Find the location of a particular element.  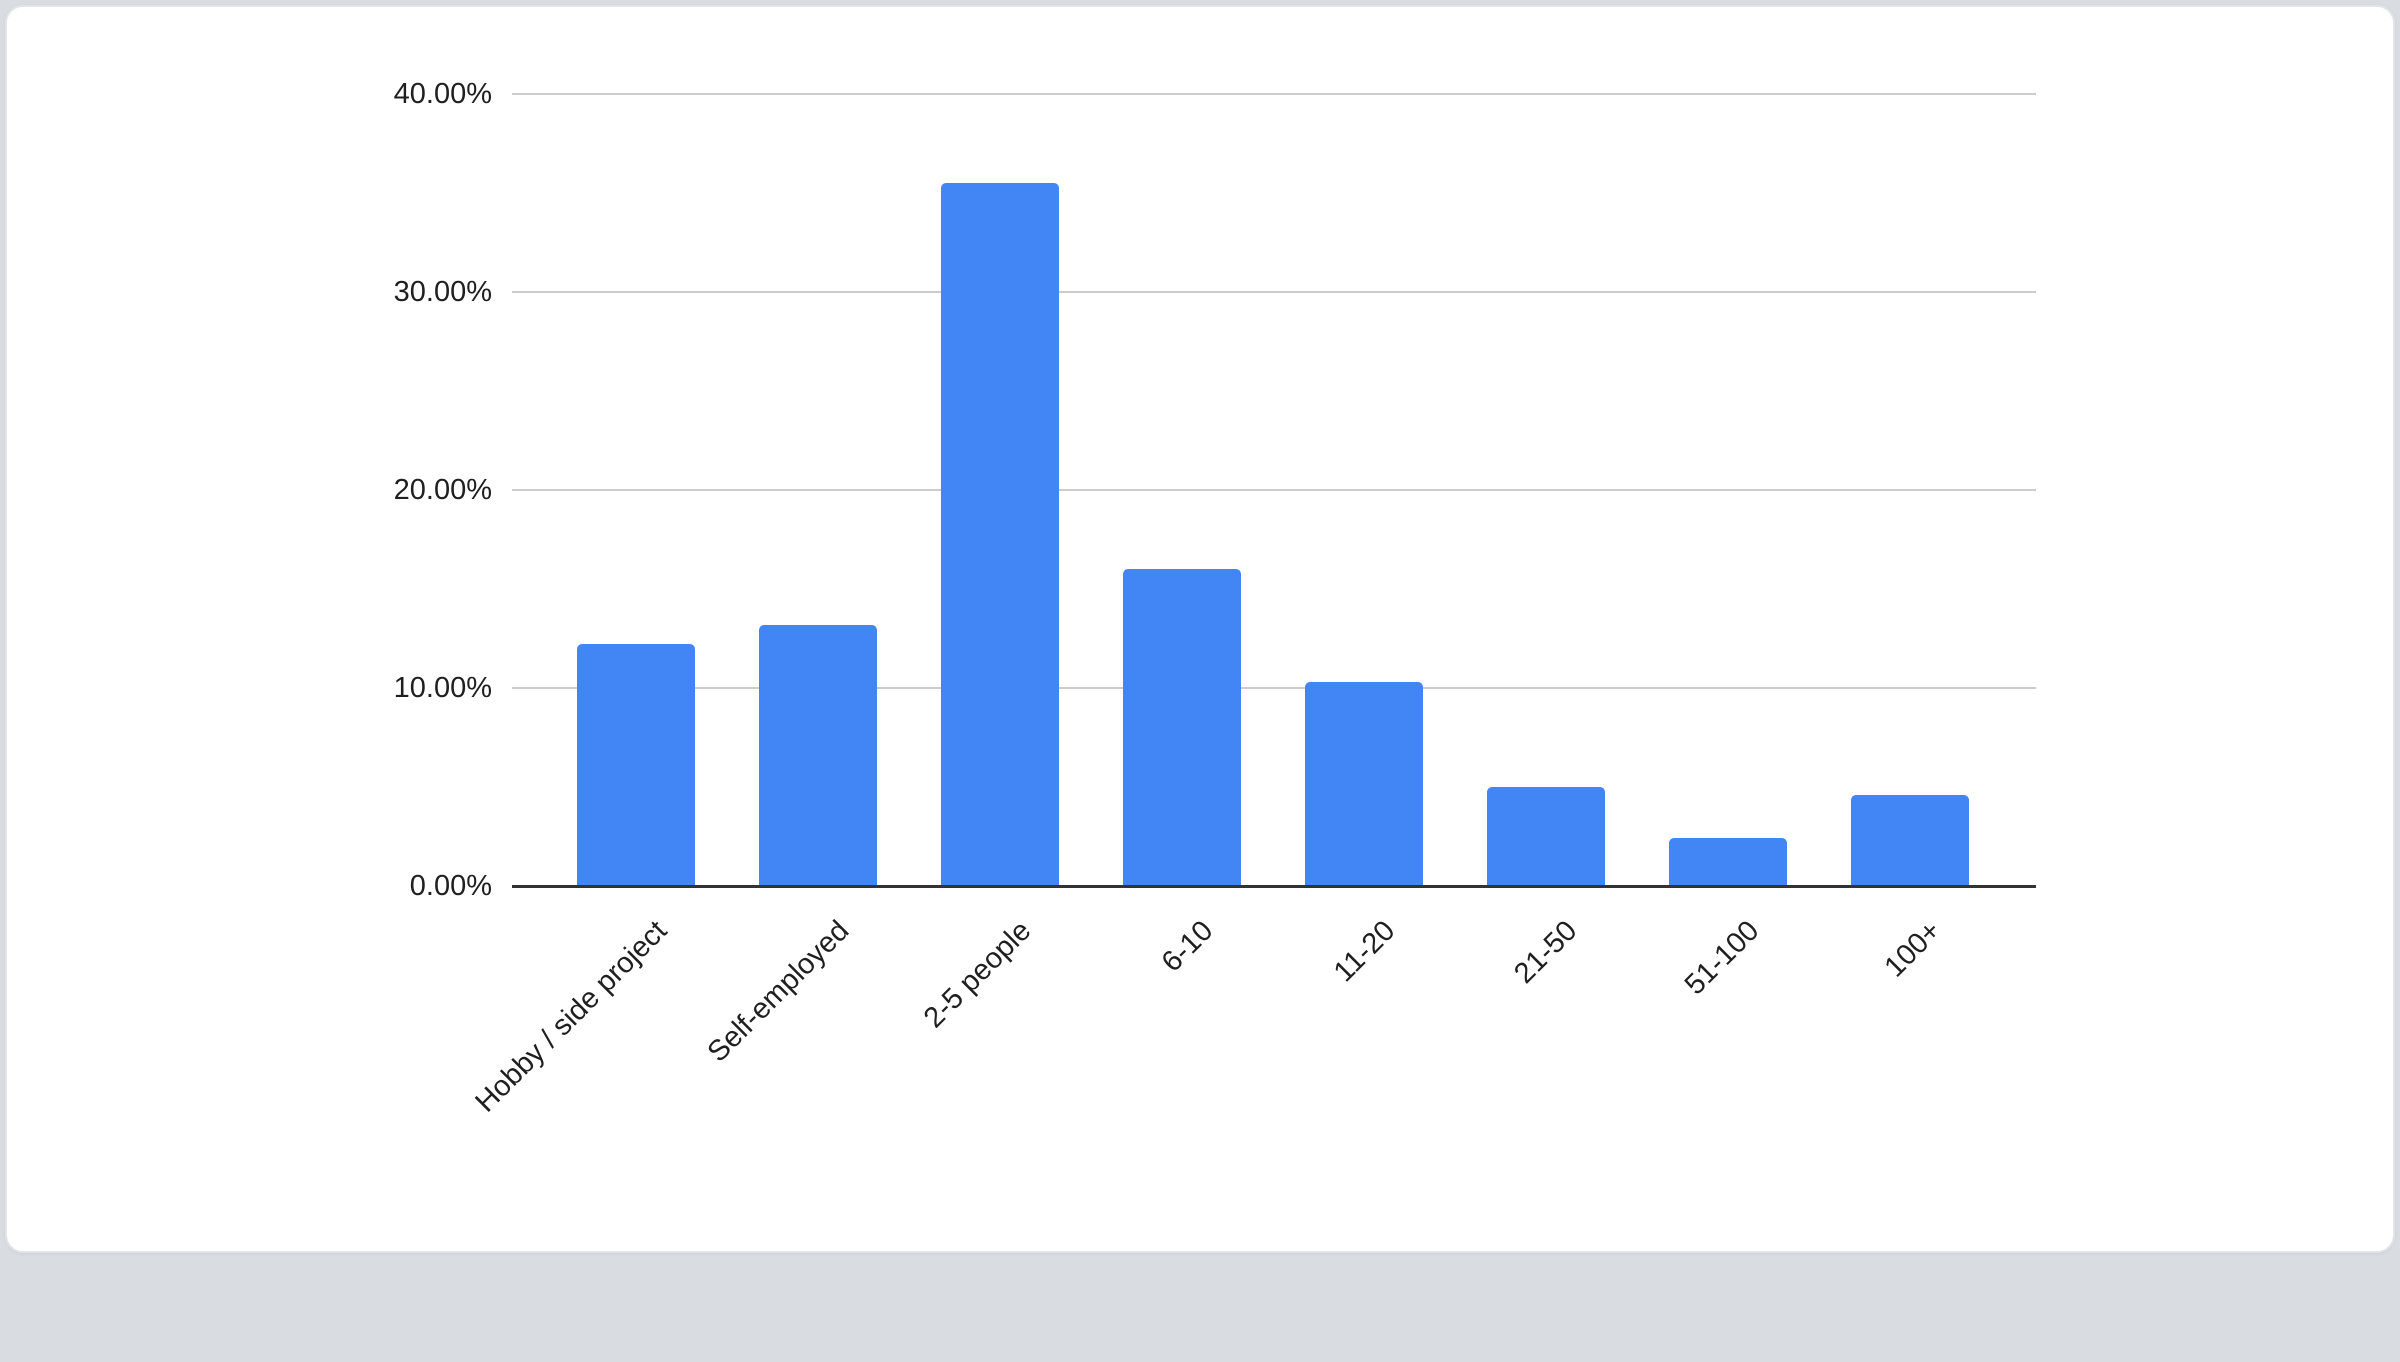

y-axis-tick-label: 20.00% is located at coordinates (442, 490).